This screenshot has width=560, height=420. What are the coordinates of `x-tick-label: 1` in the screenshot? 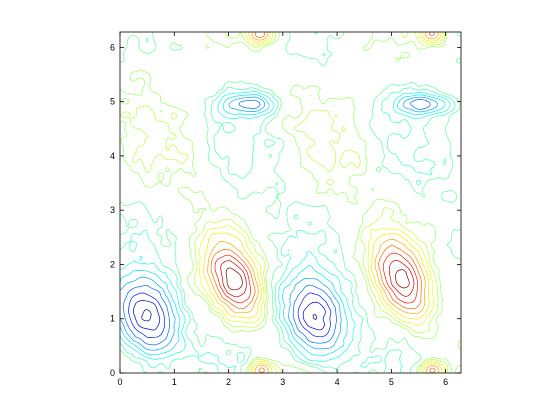 It's located at (174, 382).